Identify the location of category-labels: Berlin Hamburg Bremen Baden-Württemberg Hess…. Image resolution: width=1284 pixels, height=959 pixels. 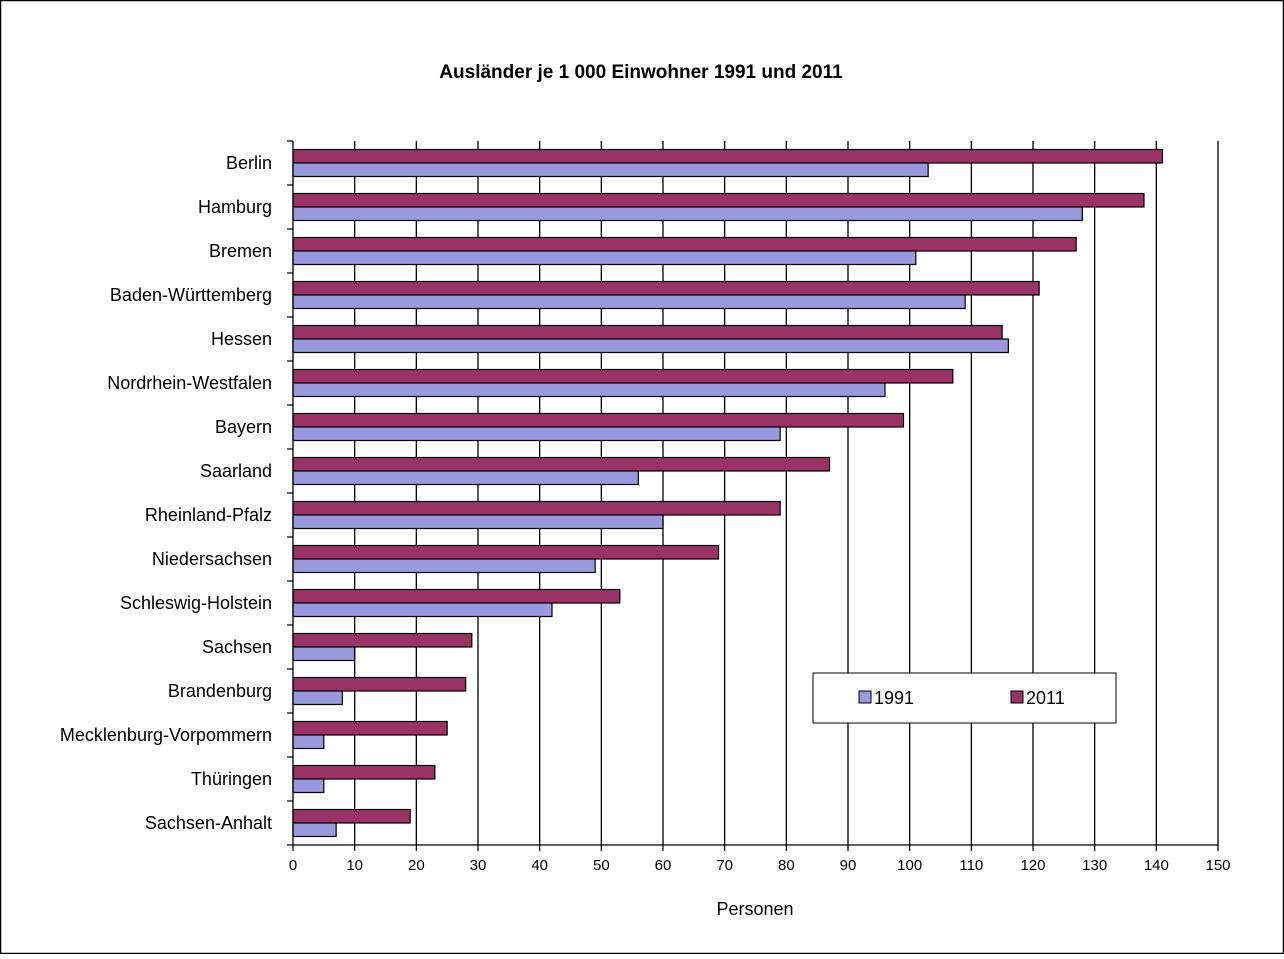
(166, 493).